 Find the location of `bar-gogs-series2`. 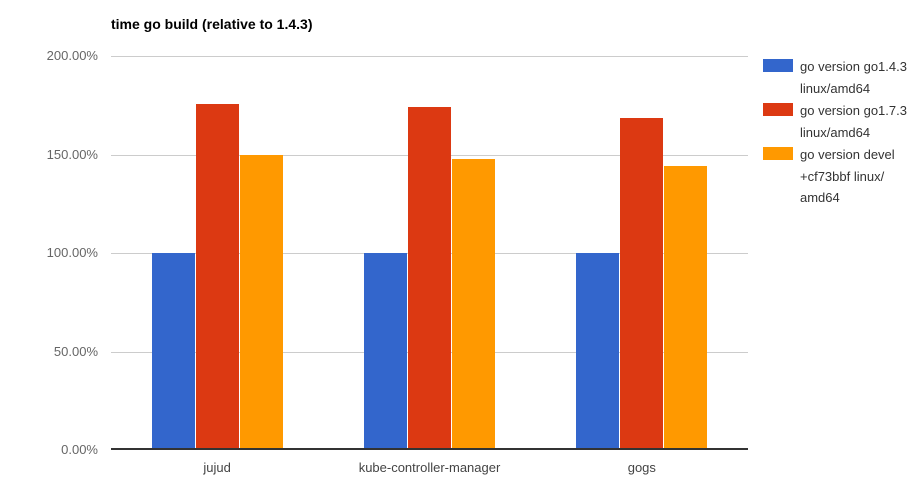

bar-gogs-series2 is located at coordinates (642, 284).